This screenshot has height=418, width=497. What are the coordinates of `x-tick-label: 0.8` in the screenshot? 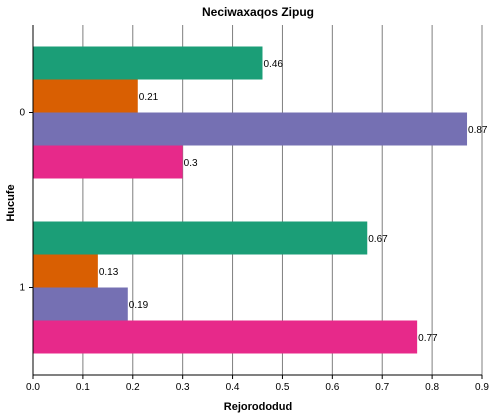 It's located at (432, 387).